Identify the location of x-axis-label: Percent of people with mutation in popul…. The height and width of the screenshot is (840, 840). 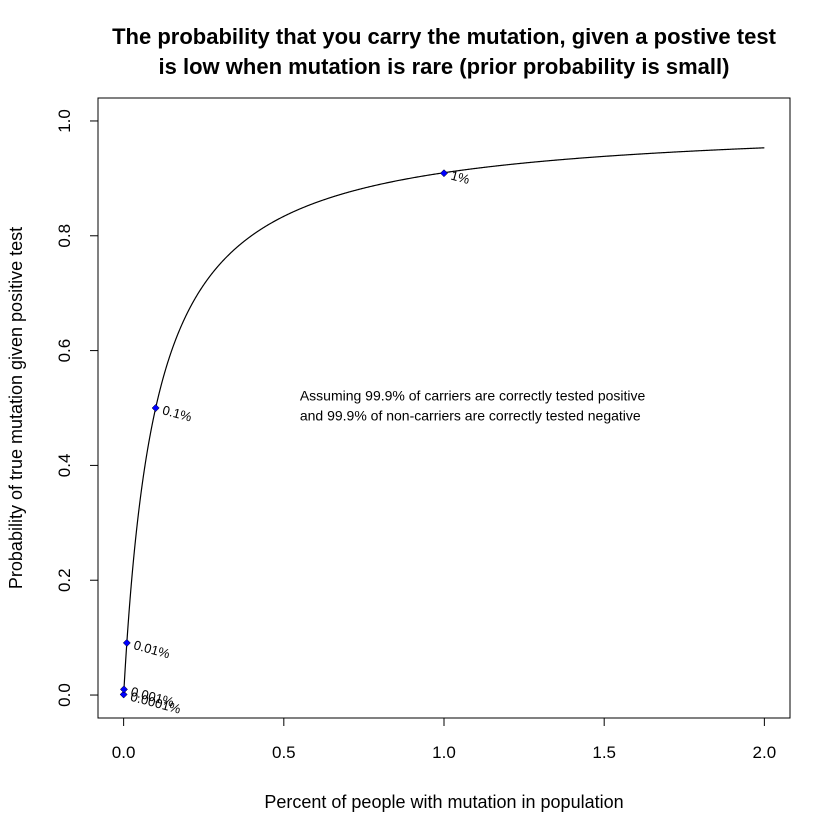
(443, 802).